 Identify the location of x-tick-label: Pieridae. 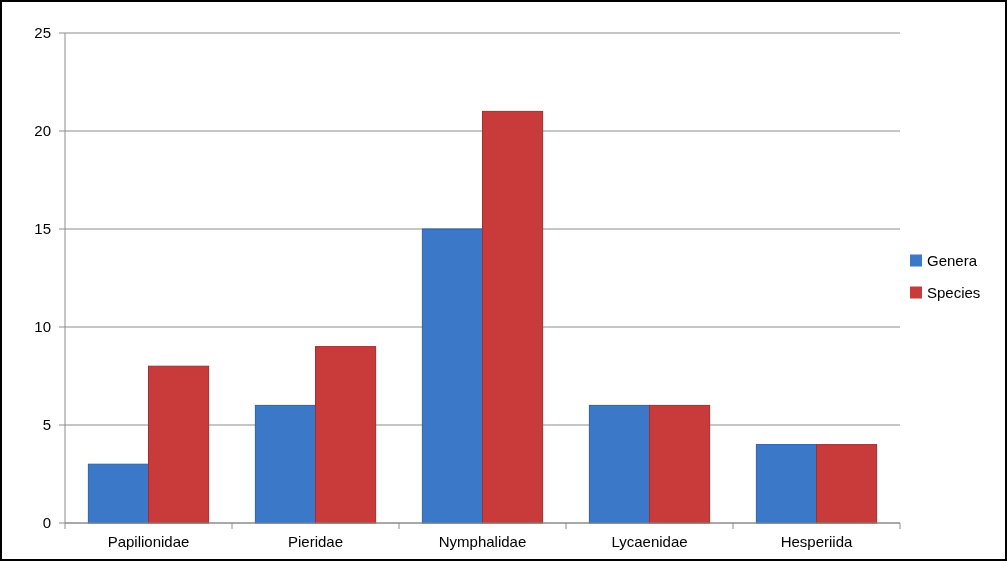
(315, 541).